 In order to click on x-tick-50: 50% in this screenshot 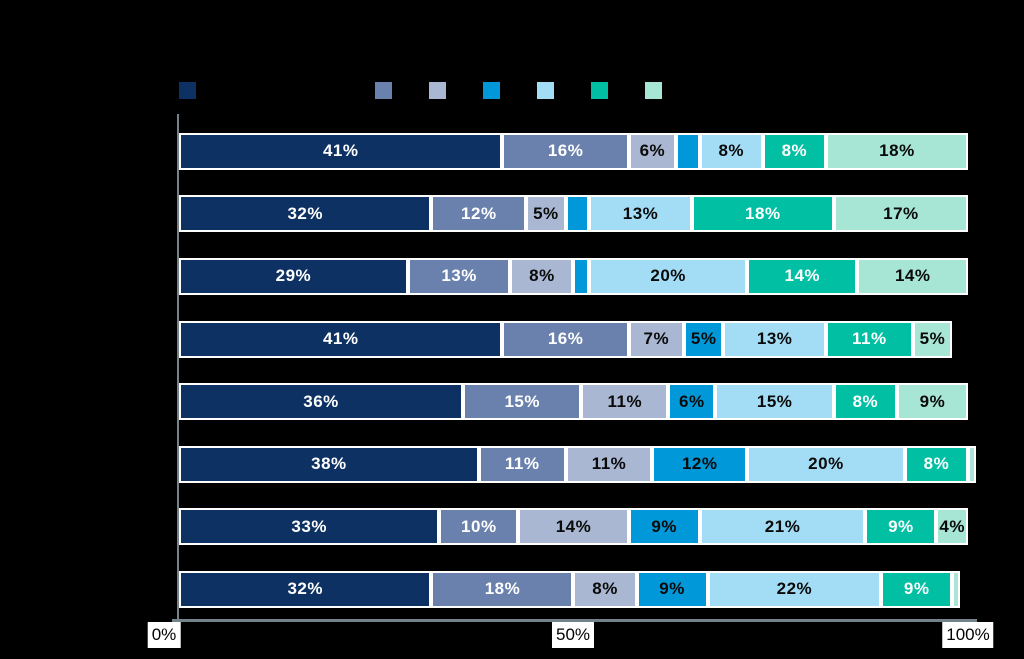, I will do `click(573, 635)`.